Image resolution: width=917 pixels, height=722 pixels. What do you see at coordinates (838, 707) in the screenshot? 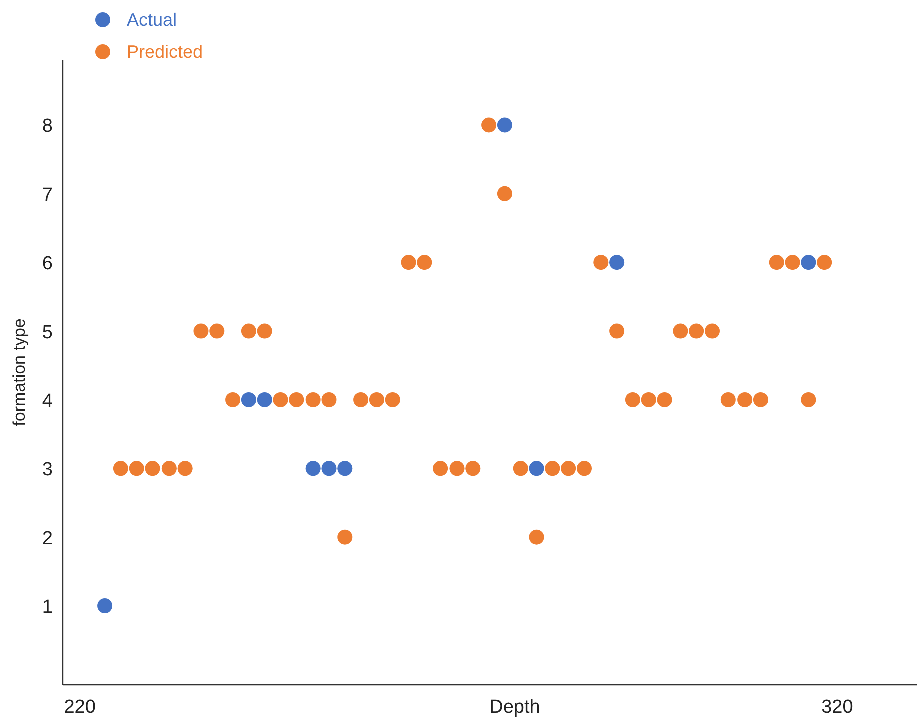
I see `x-tick-label: 320` at bounding box center [838, 707].